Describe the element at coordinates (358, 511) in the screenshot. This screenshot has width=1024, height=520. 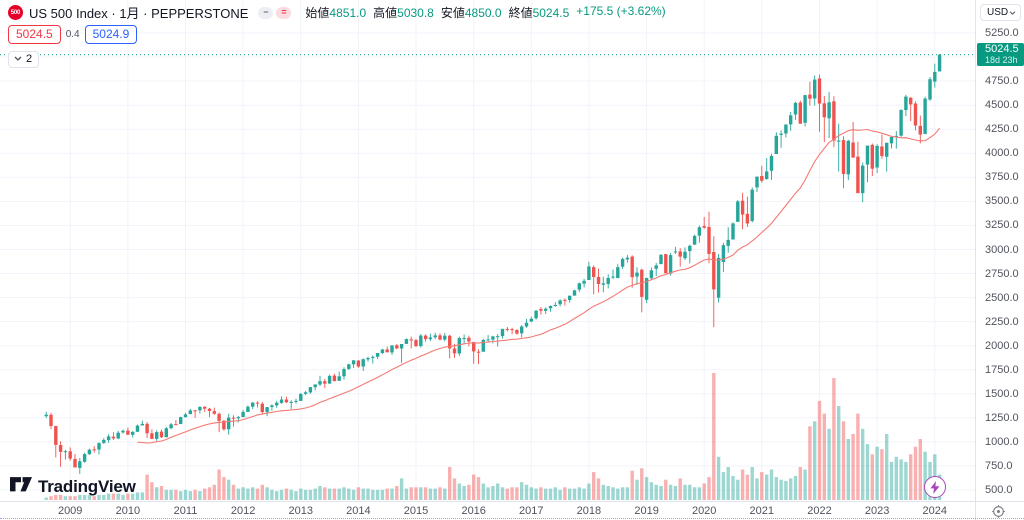
I see `year-tick: 2014` at that location.